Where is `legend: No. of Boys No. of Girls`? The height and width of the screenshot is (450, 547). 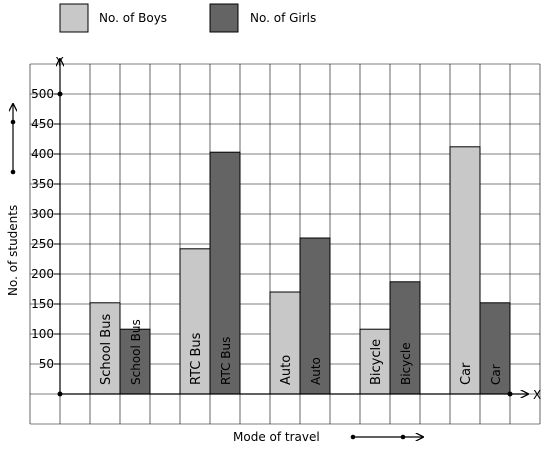
legend: No. of Boys No. of Girls is located at coordinates (187, 18).